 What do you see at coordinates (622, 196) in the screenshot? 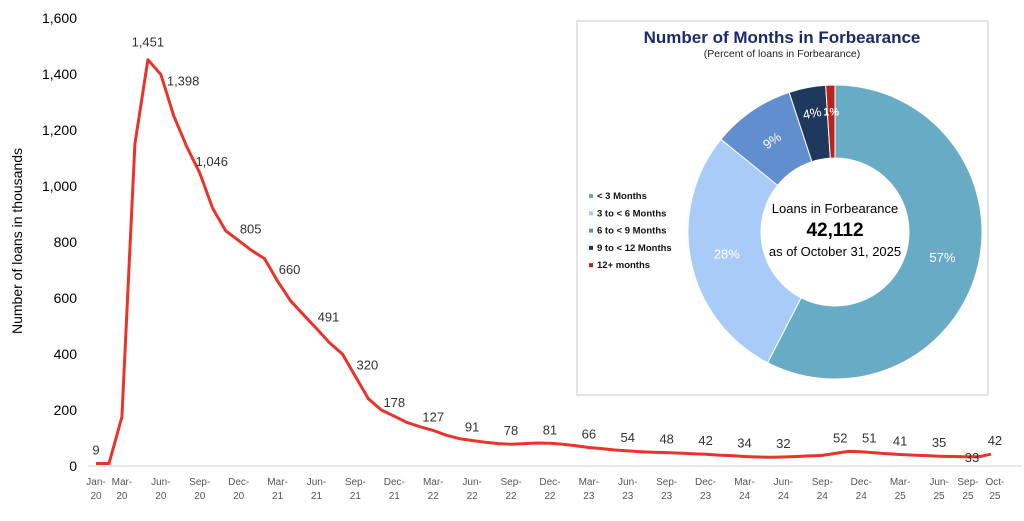
I see `legend-item: < 3 Months` at bounding box center [622, 196].